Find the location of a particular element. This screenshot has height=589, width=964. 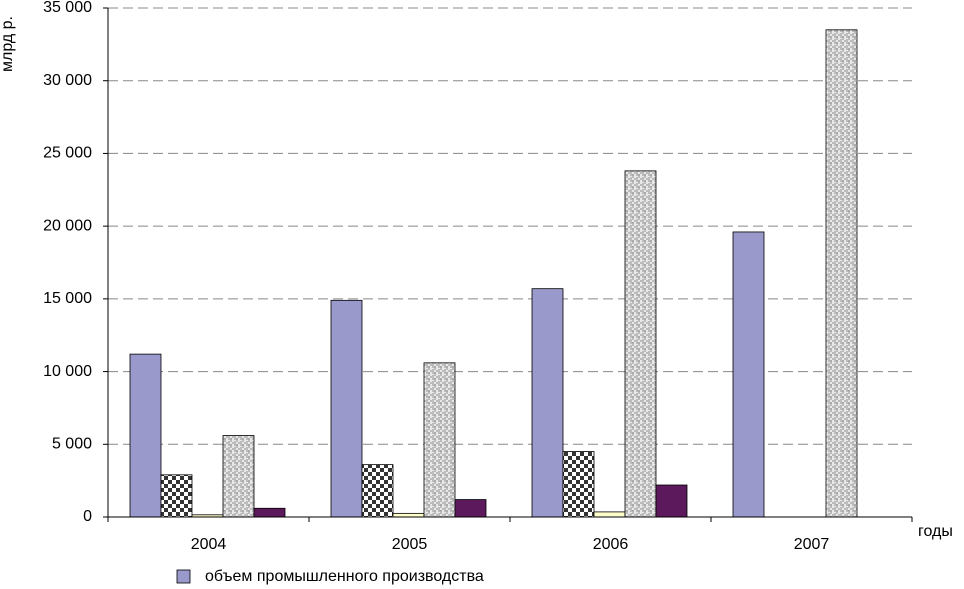

x-axis-label: годы is located at coordinates (935, 531).